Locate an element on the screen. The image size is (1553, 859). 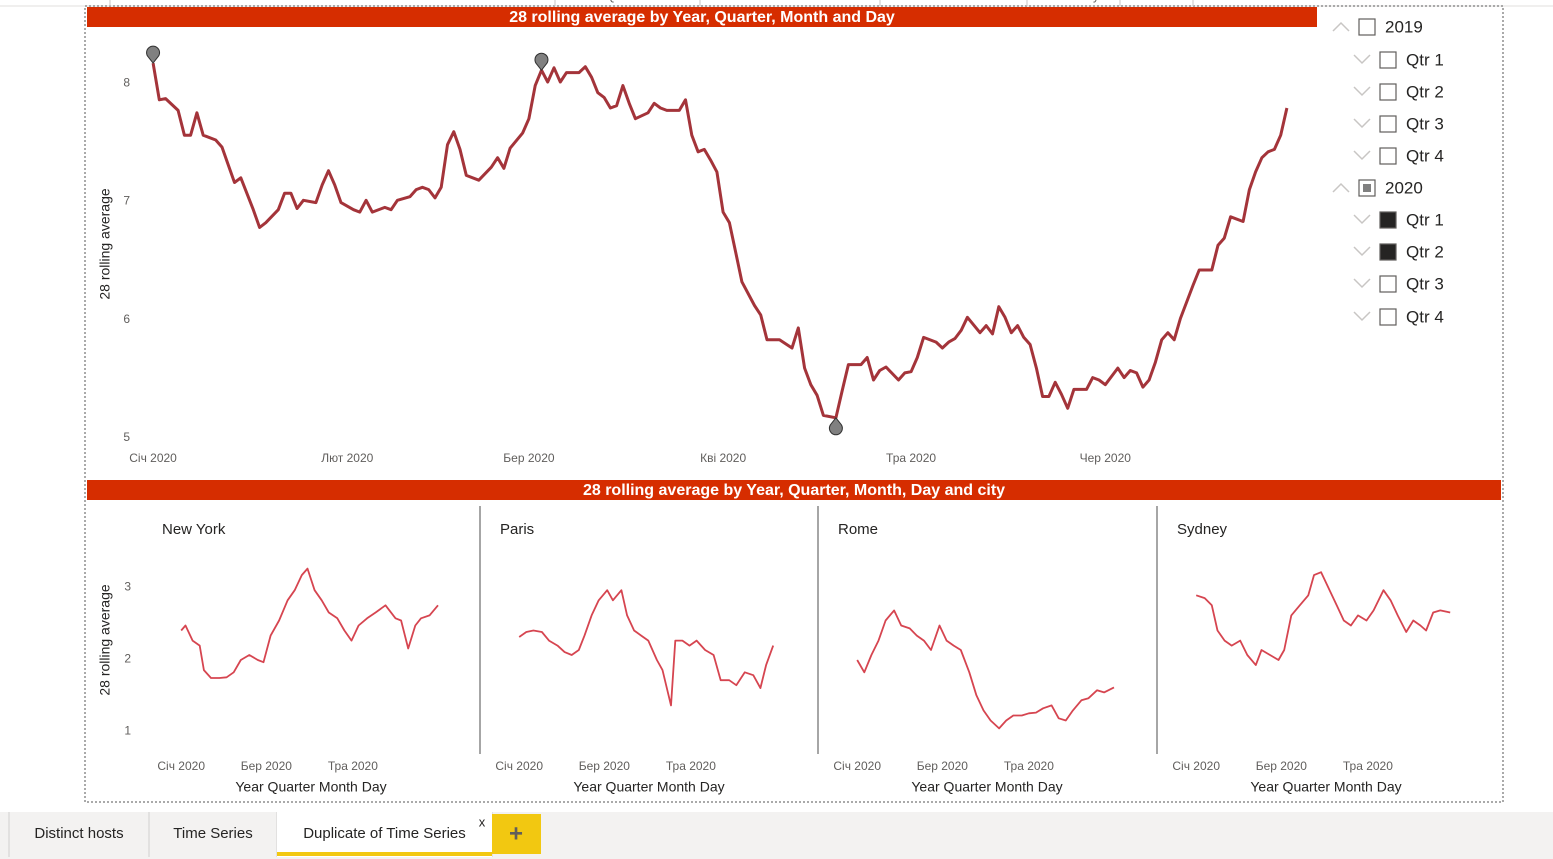
ribbon-tab: Data is located at coordinates (330, 1).